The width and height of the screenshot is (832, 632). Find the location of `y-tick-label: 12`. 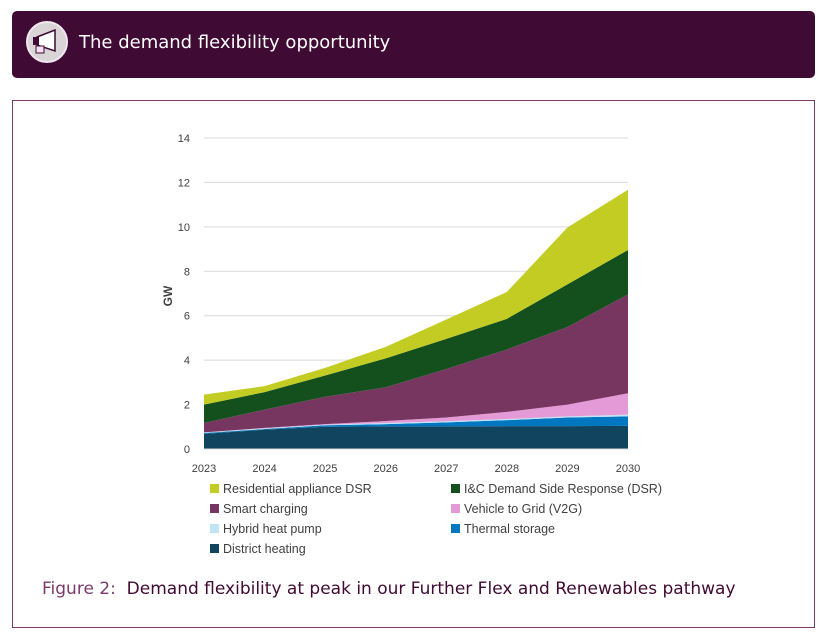

y-tick-label: 12 is located at coordinates (184, 183).